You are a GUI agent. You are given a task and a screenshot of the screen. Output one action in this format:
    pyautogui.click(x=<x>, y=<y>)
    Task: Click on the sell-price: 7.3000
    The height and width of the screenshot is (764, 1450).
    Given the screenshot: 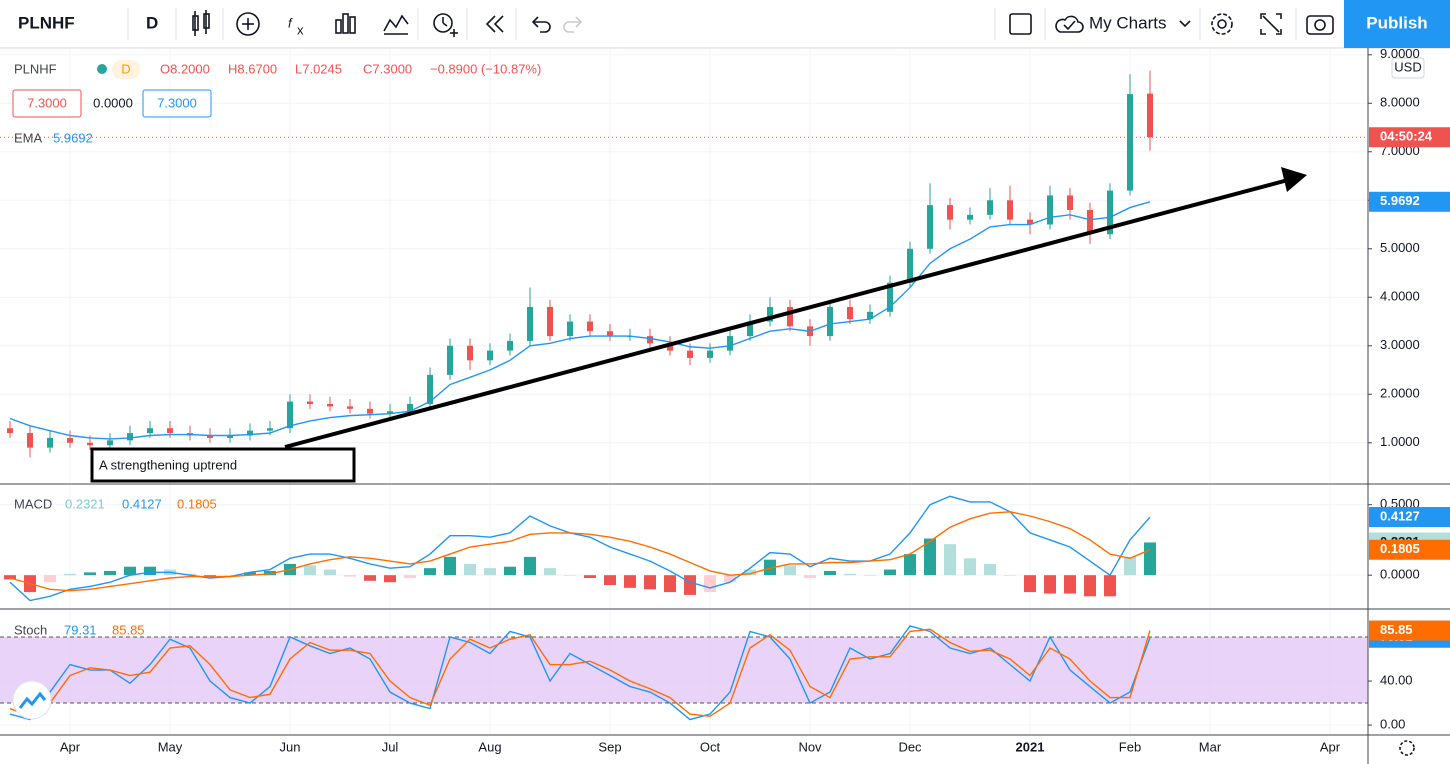 What is the action you would take?
    pyautogui.click(x=47, y=102)
    